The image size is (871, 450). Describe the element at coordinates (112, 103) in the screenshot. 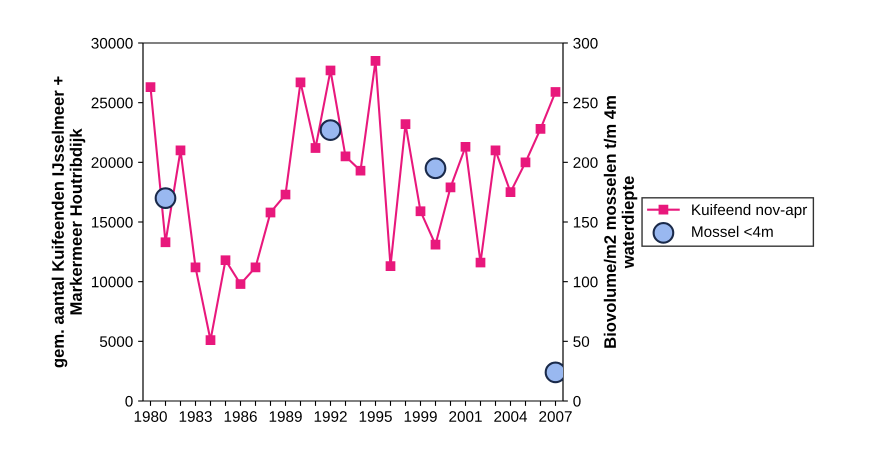

I see `y-tick-label: 25000` at that location.